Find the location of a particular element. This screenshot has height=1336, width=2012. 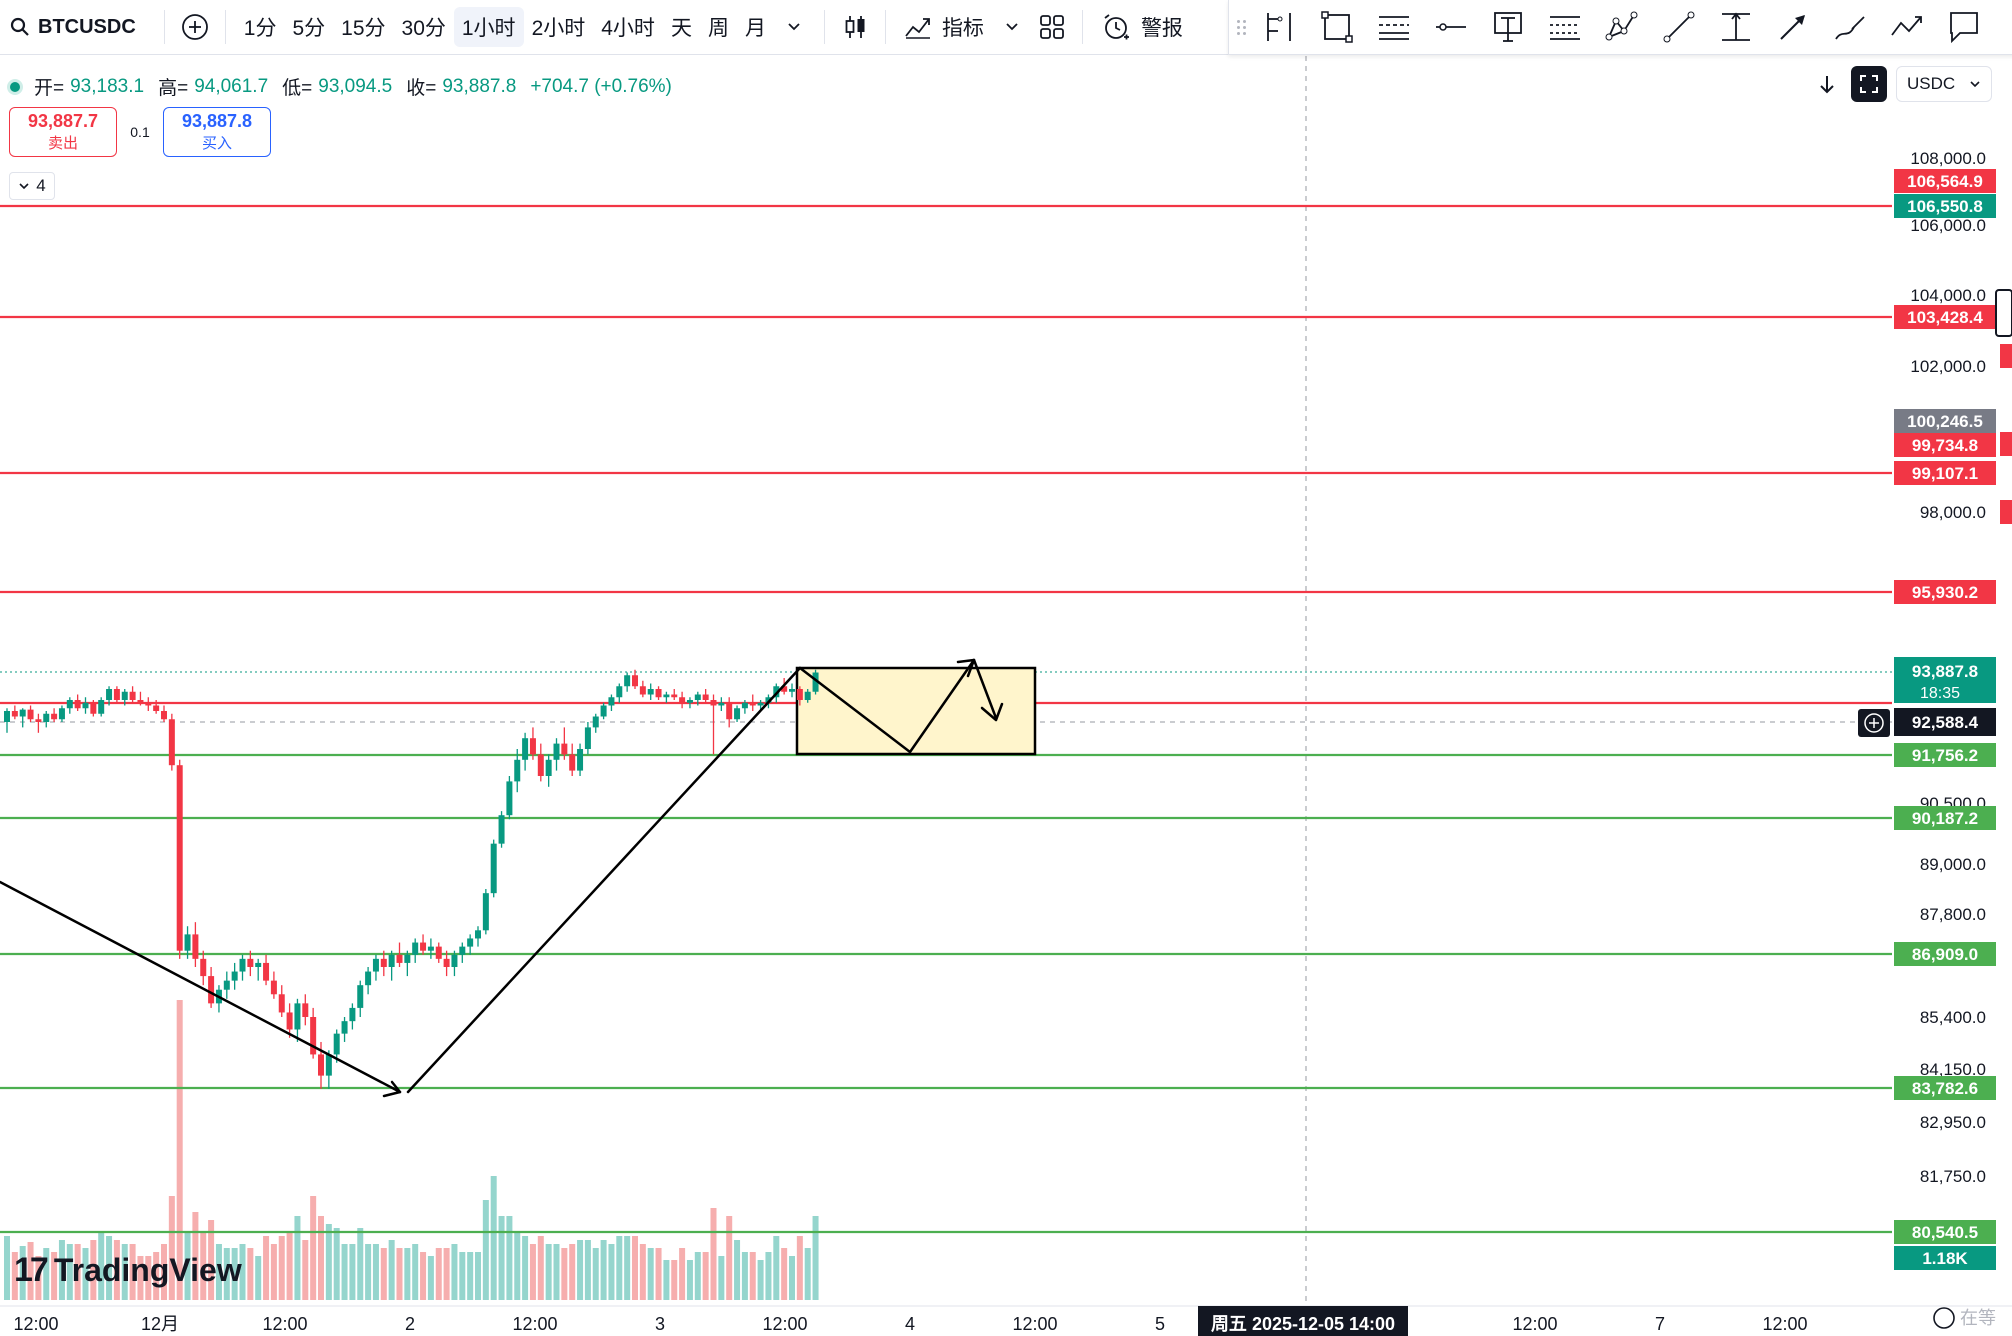

support-price-badge-text: 83,782.6 is located at coordinates (1945, 1088).